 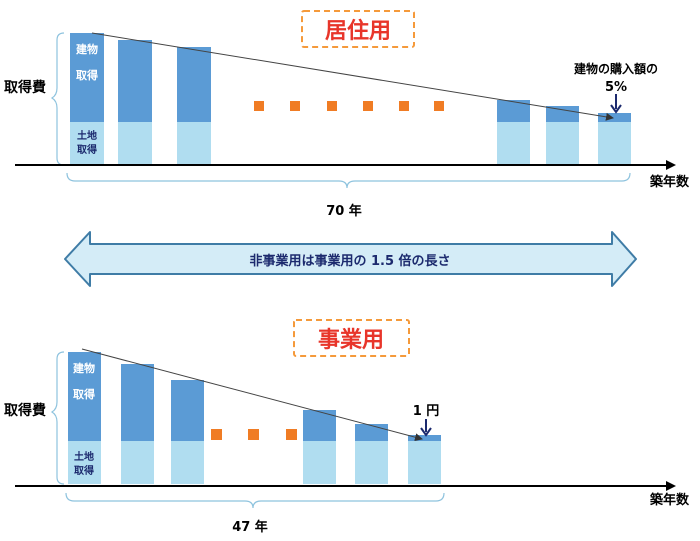 I want to click on residential-title: 居住用, so click(x=358, y=31).